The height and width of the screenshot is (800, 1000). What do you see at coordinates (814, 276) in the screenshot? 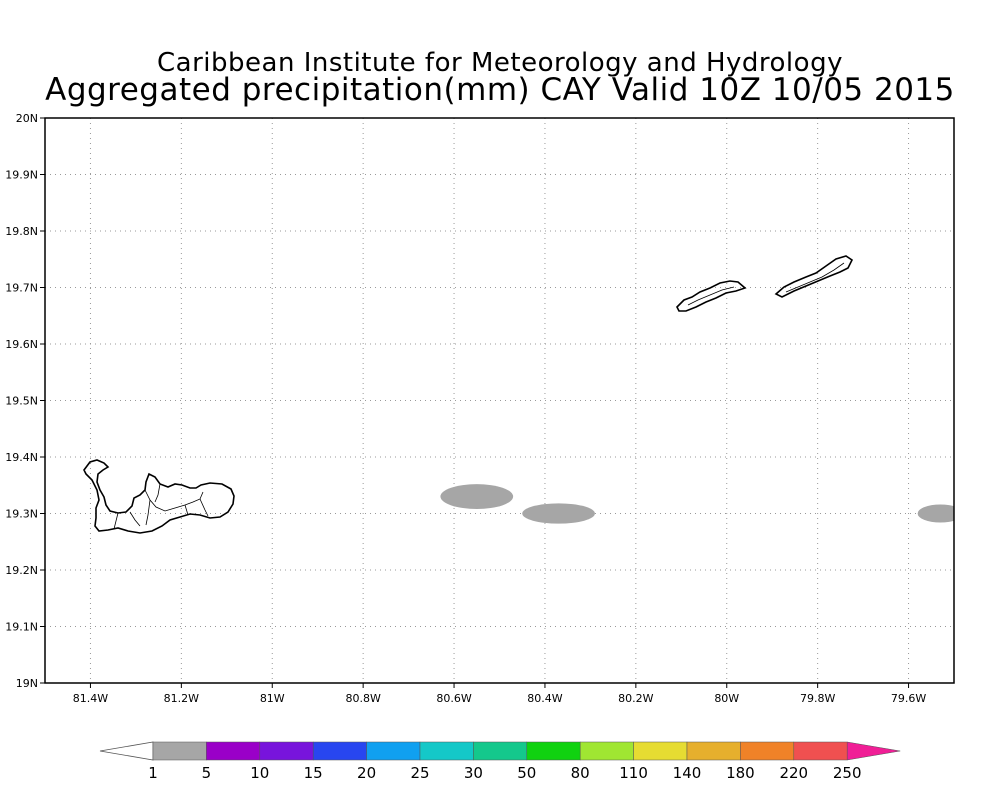
I see `cayman-brac-island` at bounding box center [814, 276].